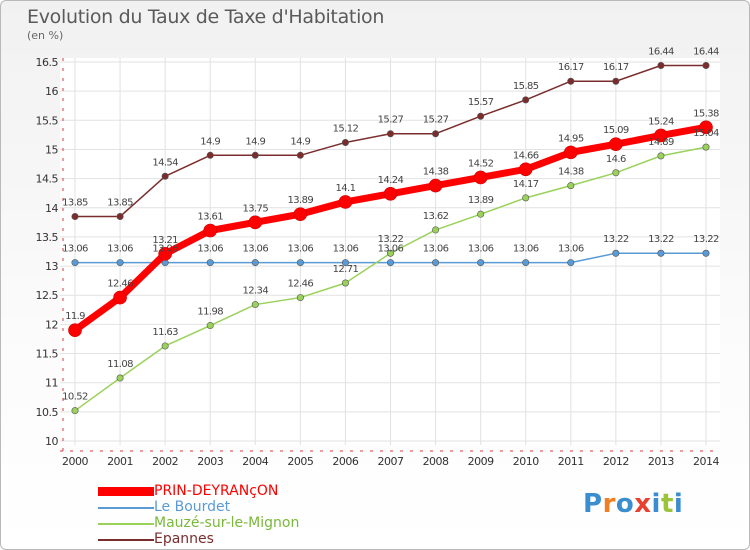  Describe the element at coordinates (51, 324) in the screenshot. I see `y-tick-label: 12` at that location.